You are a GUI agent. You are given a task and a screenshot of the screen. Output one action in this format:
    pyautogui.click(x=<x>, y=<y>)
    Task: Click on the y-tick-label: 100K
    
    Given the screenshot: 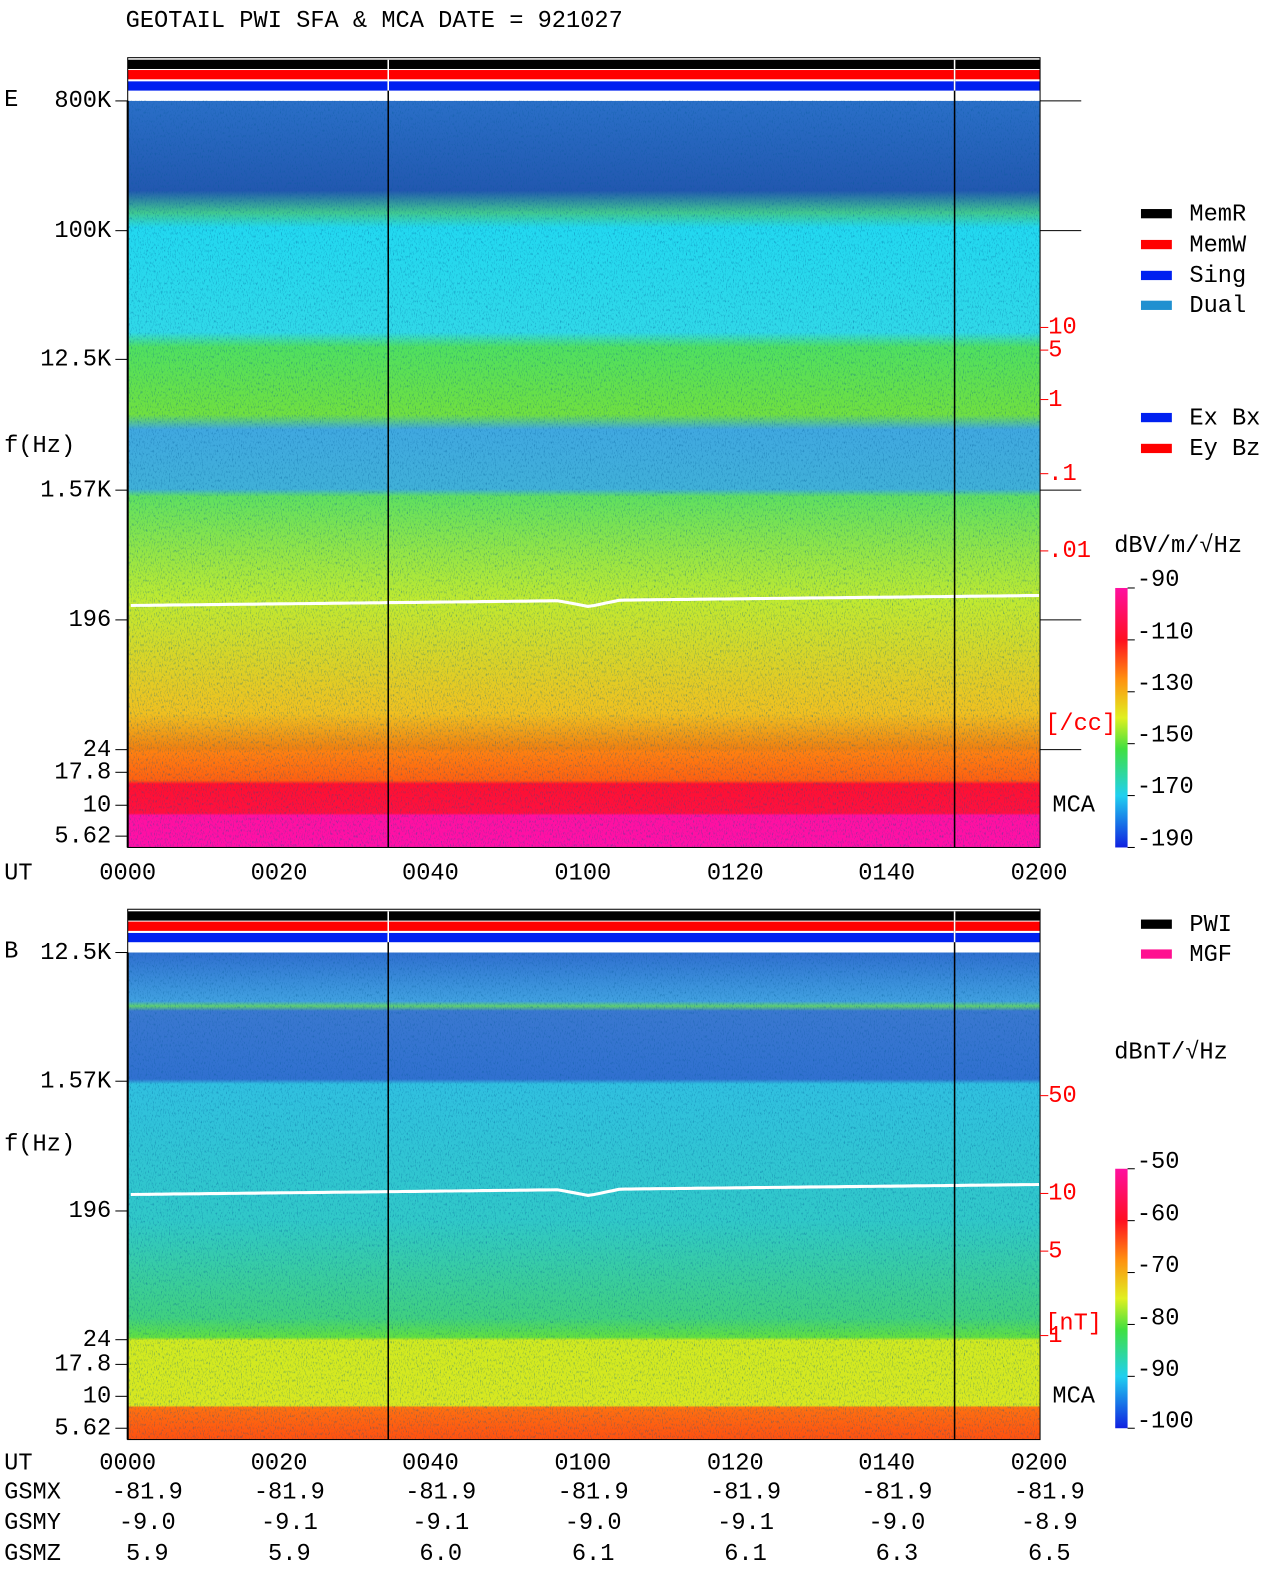 What is the action you would take?
    pyautogui.click(x=83, y=231)
    